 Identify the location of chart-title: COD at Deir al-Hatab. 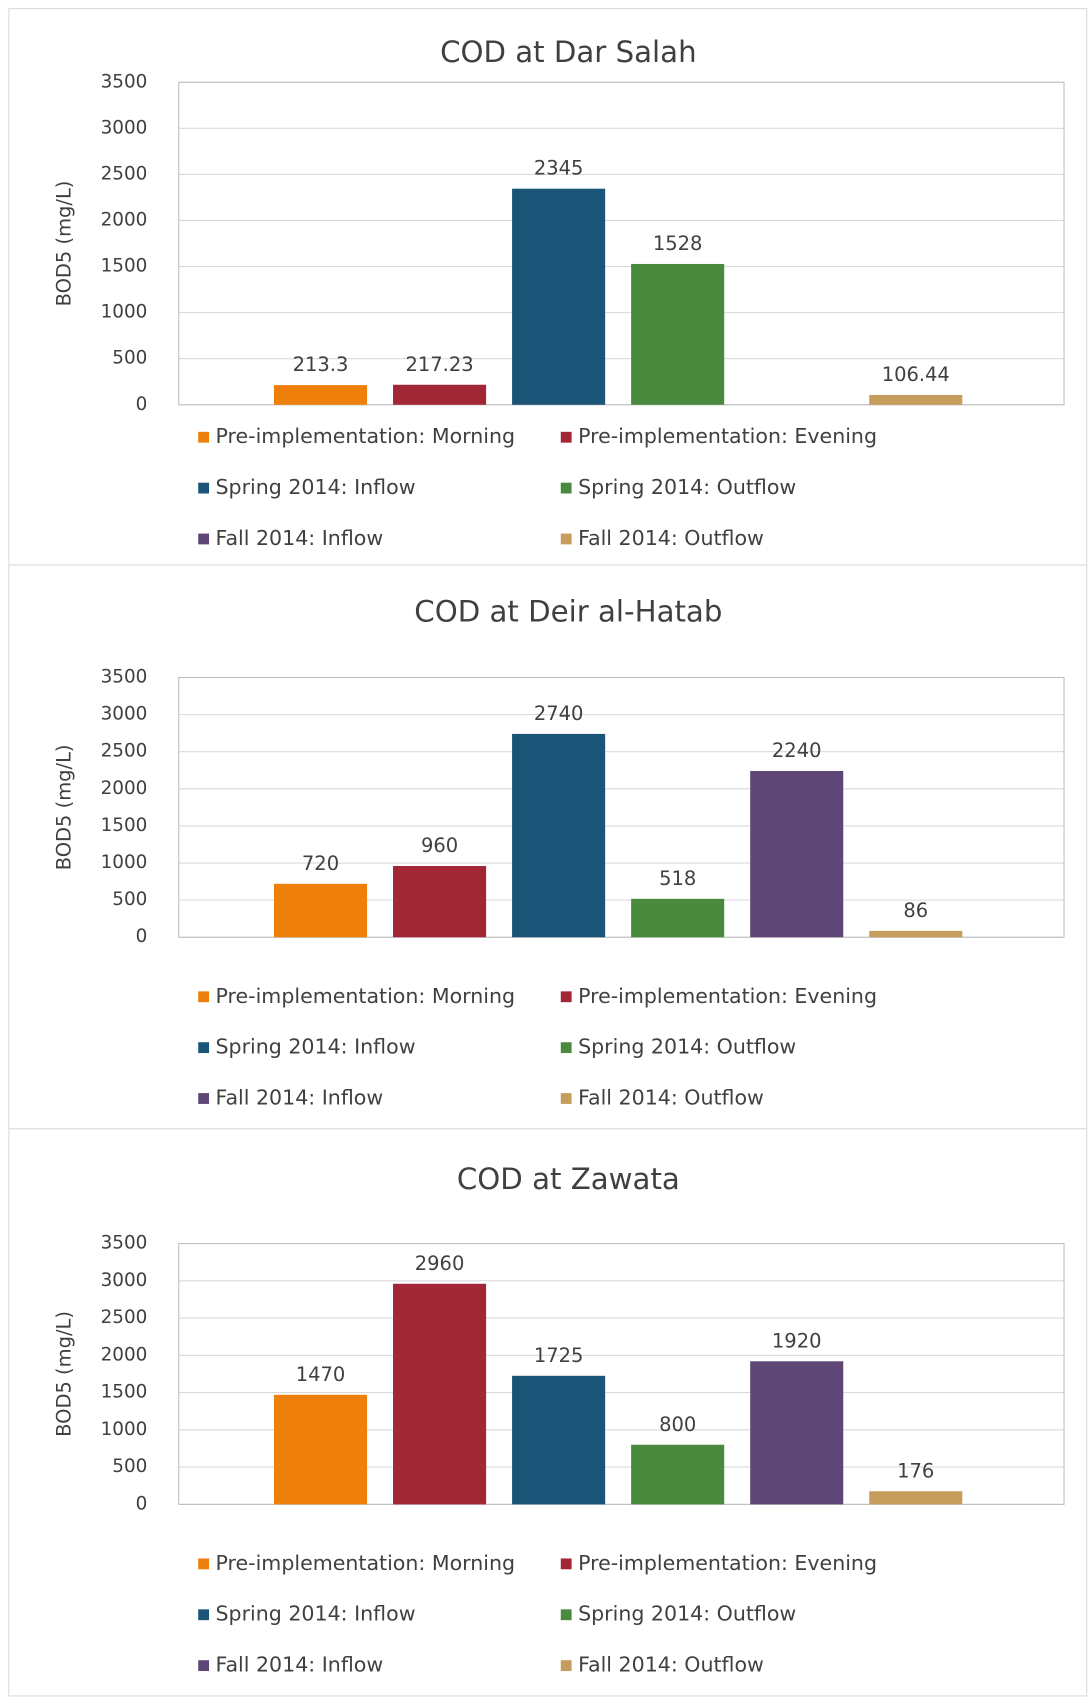
(568, 612).